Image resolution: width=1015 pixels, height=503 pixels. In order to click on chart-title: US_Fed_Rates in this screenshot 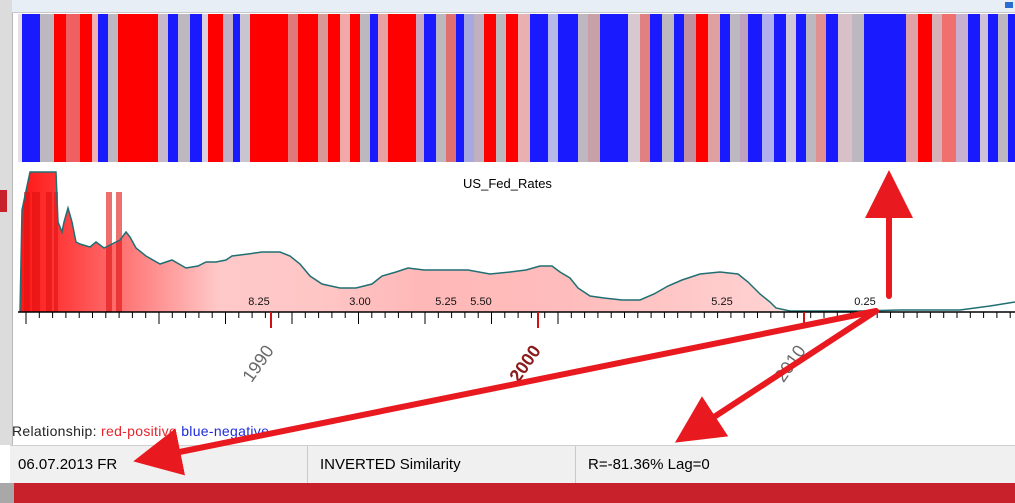, I will do `click(507, 183)`.